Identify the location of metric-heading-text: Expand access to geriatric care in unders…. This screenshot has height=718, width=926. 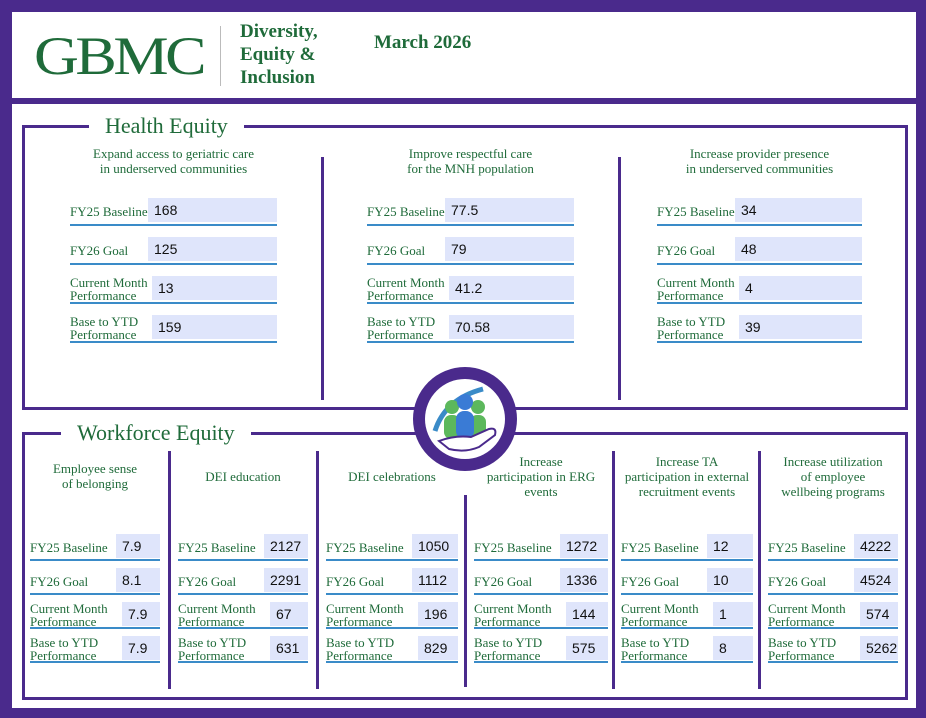
(173, 161).